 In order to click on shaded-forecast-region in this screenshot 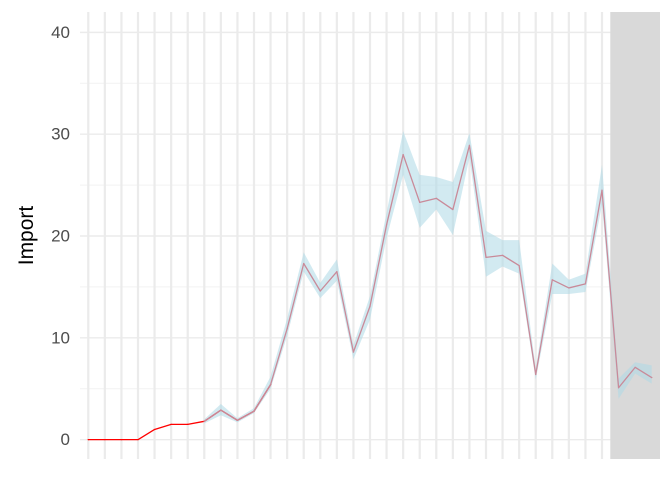, I will do `click(635, 235)`.